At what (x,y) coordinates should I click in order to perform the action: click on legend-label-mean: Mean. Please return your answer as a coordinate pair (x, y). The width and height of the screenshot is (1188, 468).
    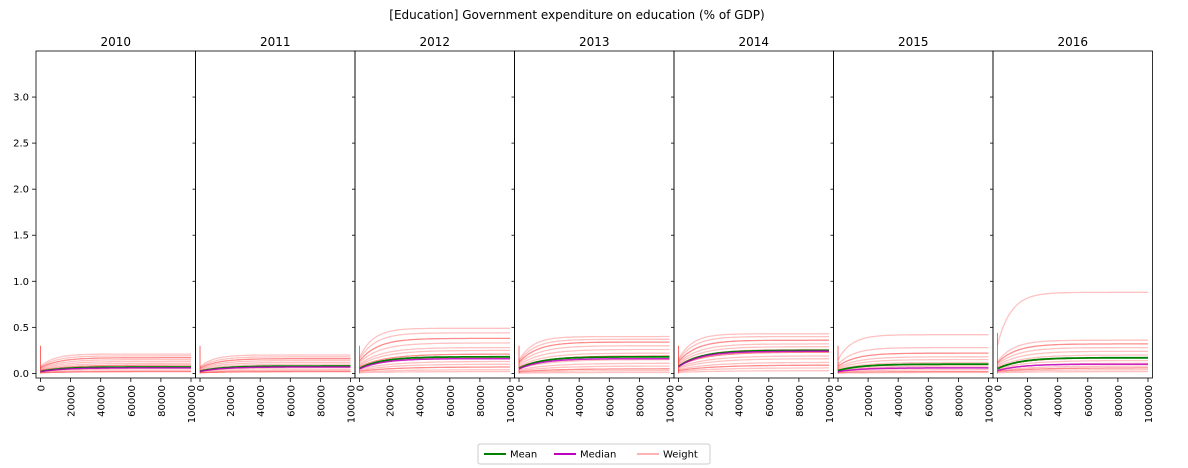
    Looking at the image, I should click on (523, 455).